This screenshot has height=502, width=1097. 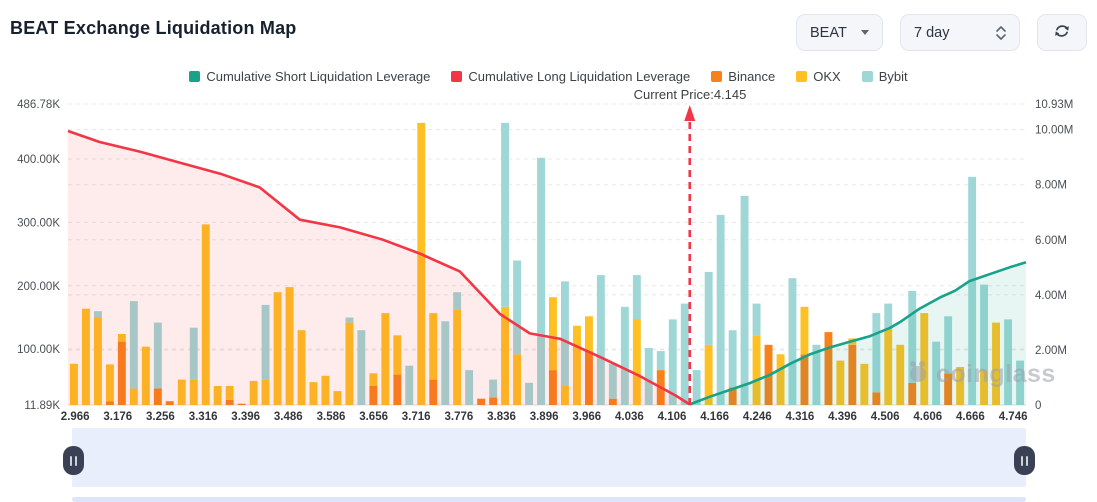 I want to click on legend-item: OKX, so click(x=818, y=76).